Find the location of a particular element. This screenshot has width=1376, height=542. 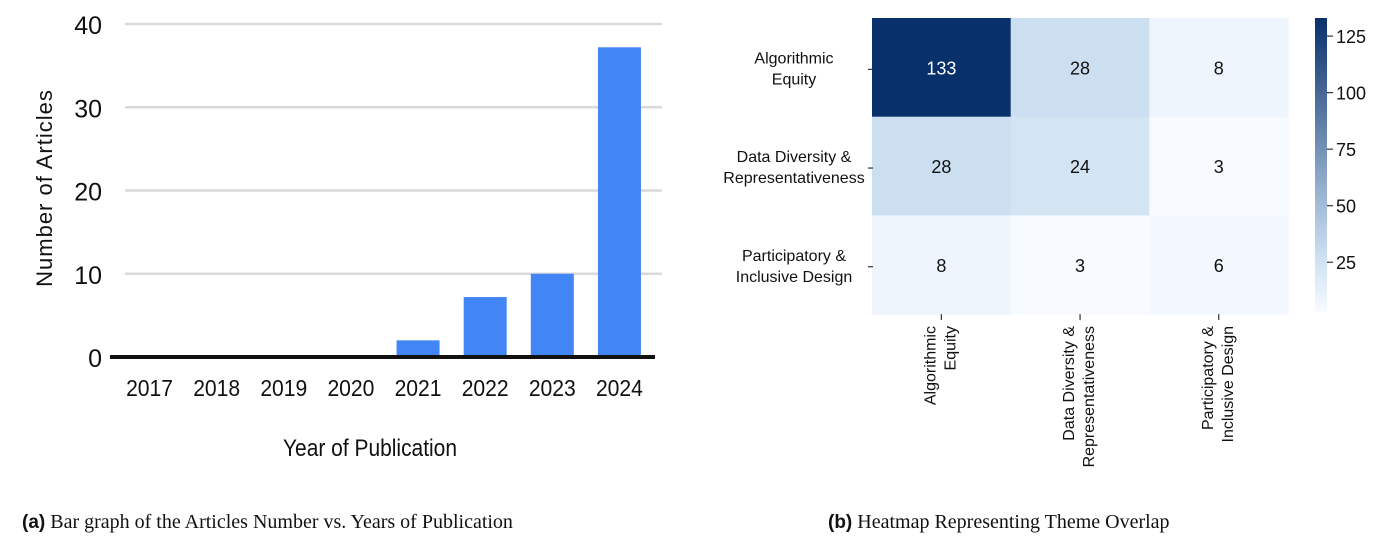

x-axis-title: Year of Publication is located at coordinates (370, 448).